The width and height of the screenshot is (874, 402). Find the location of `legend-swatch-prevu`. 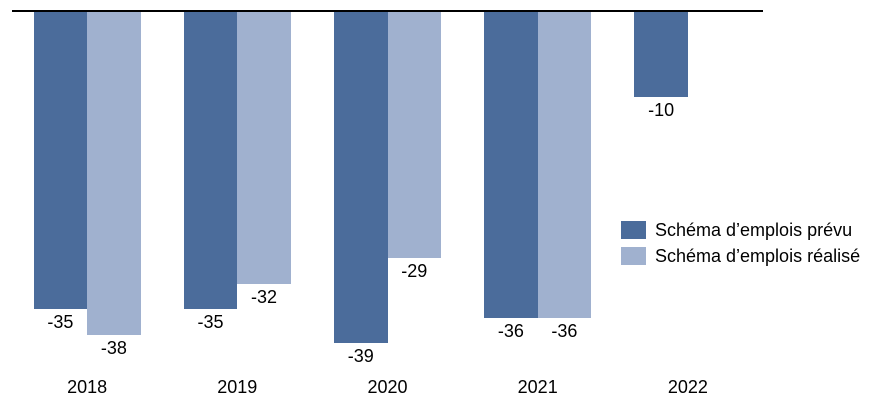

legend-swatch-prevu is located at coordinates (633, 230).